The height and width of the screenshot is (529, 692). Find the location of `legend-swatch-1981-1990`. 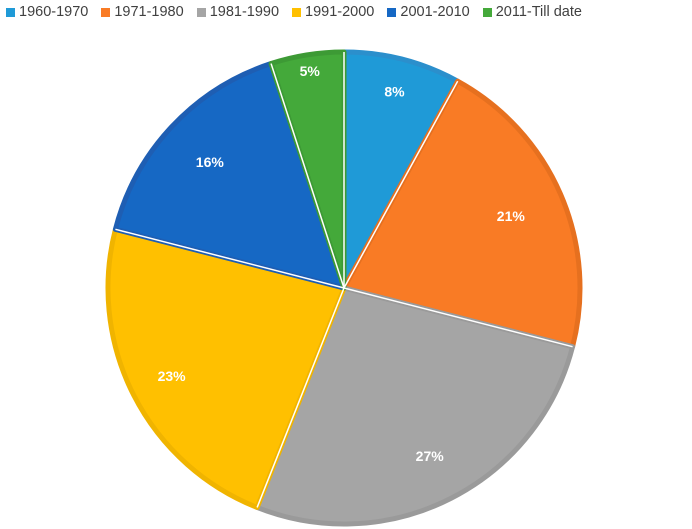

legend-swatch-1981-1990 is located at coordinates (201, 12).